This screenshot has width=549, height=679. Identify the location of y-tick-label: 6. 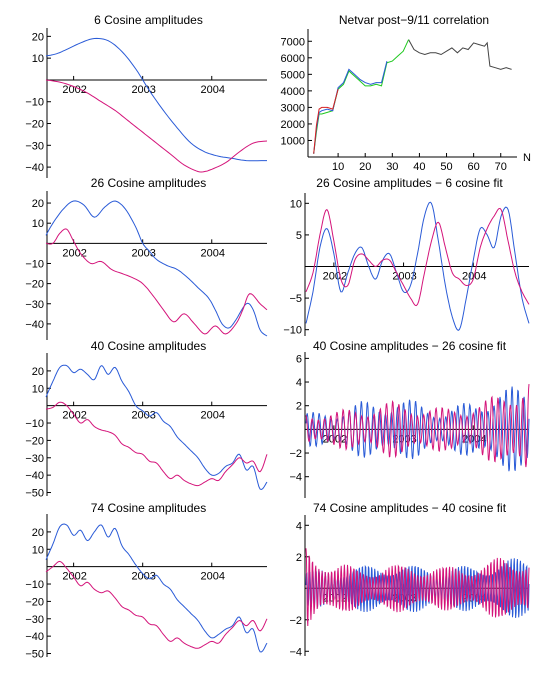
(299, 359).